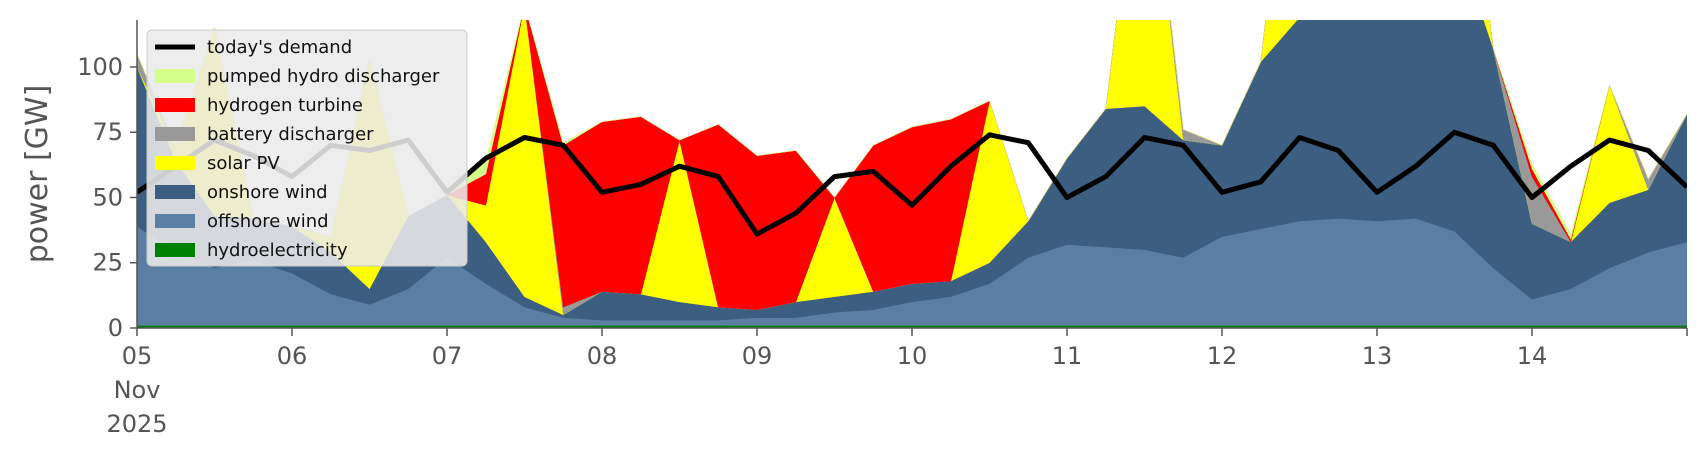 The image size is (1706, 460). What do you see at coordinates (1067, 356) in the screenshot?
I see `x-tick-label: 11` at bounding box center [1067, 356].